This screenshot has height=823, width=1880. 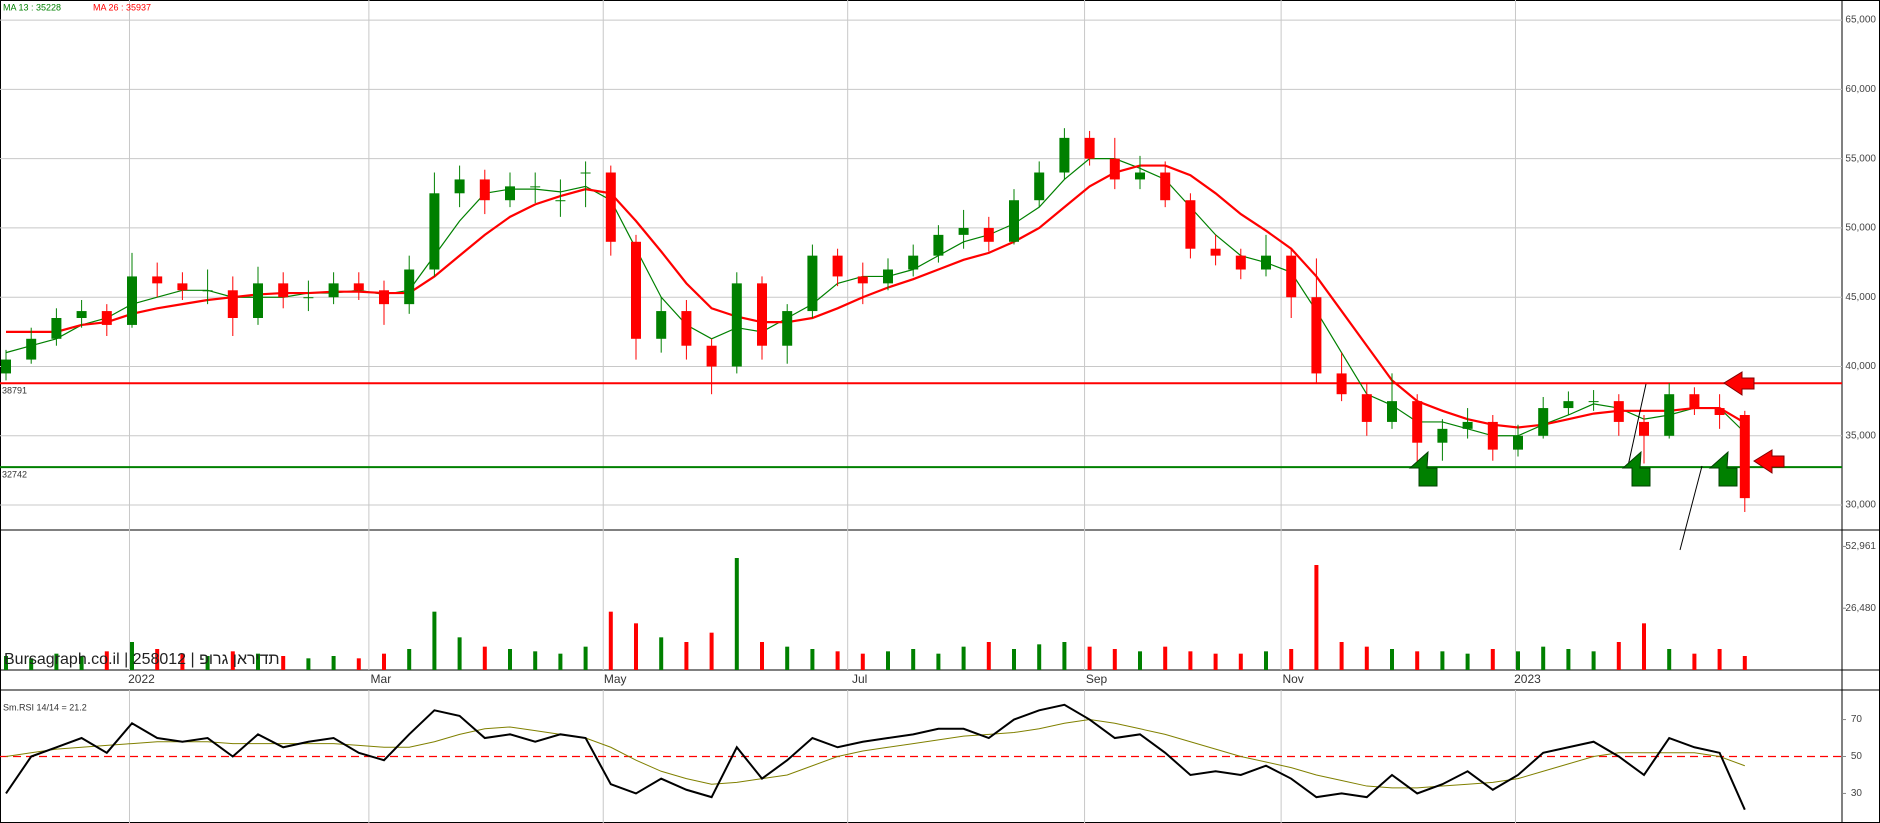 What do you see at coordinates (1857, 719) in the screenshot?
I see `y-tick-label: 70` at bounding box center [1857, 719].